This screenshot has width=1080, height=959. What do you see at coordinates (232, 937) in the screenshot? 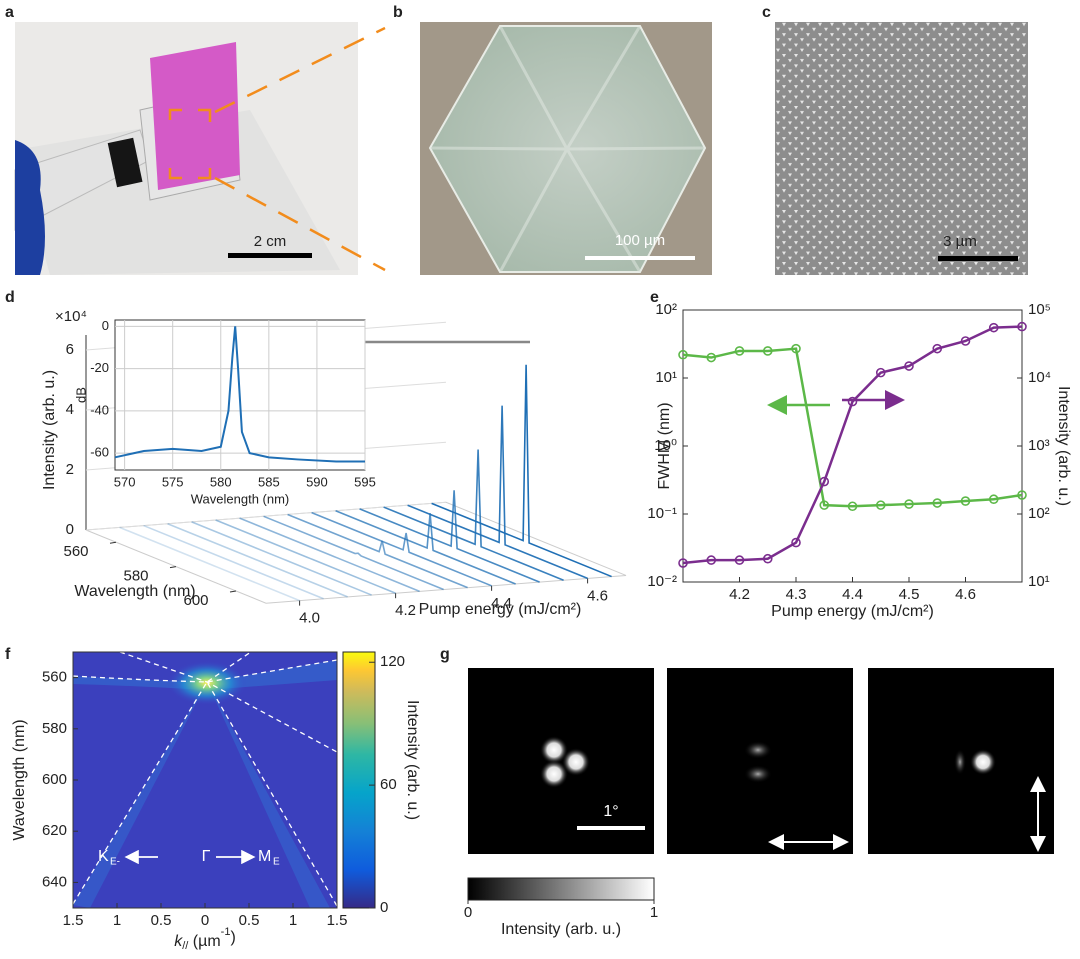
I see `x-axis-label-part: )` at bounding box center [232, 937].